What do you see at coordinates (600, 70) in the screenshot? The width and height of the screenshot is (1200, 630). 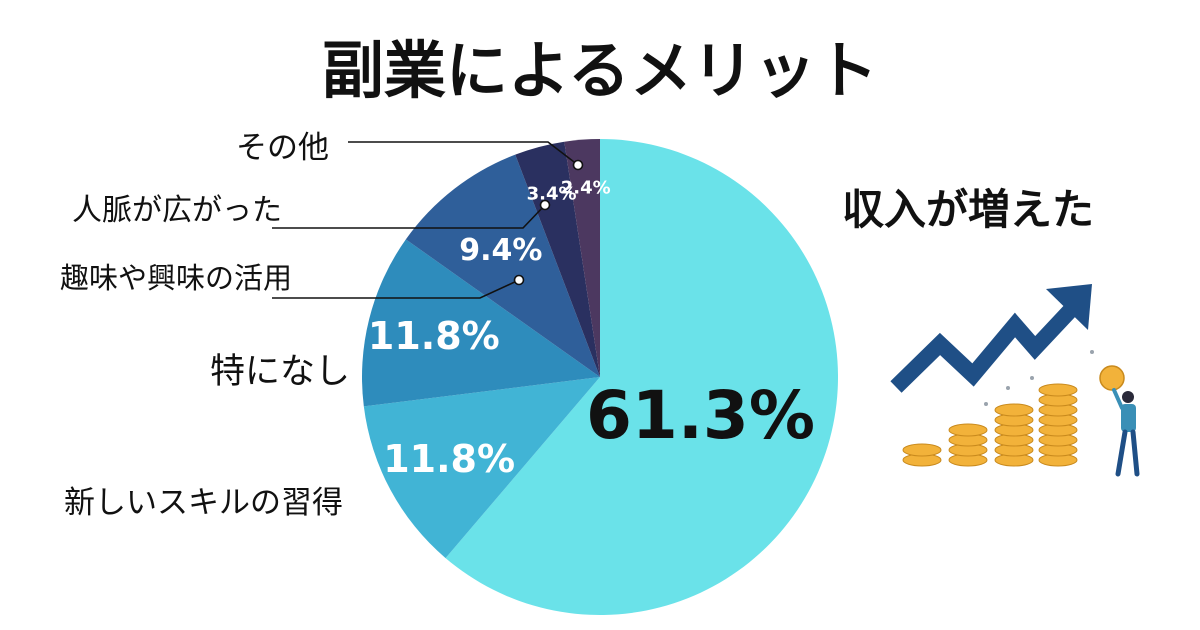 I see `chart-title: 副業によるメリット` at bounding box center [600, 70].